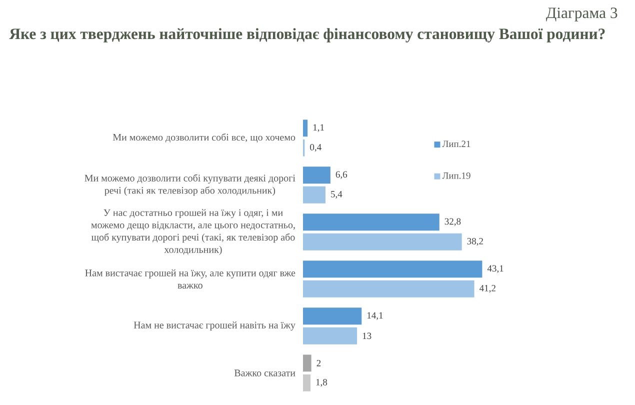 This screenshot has width=635, height=405. I want to click on data-label: 2, so click(318, 363).